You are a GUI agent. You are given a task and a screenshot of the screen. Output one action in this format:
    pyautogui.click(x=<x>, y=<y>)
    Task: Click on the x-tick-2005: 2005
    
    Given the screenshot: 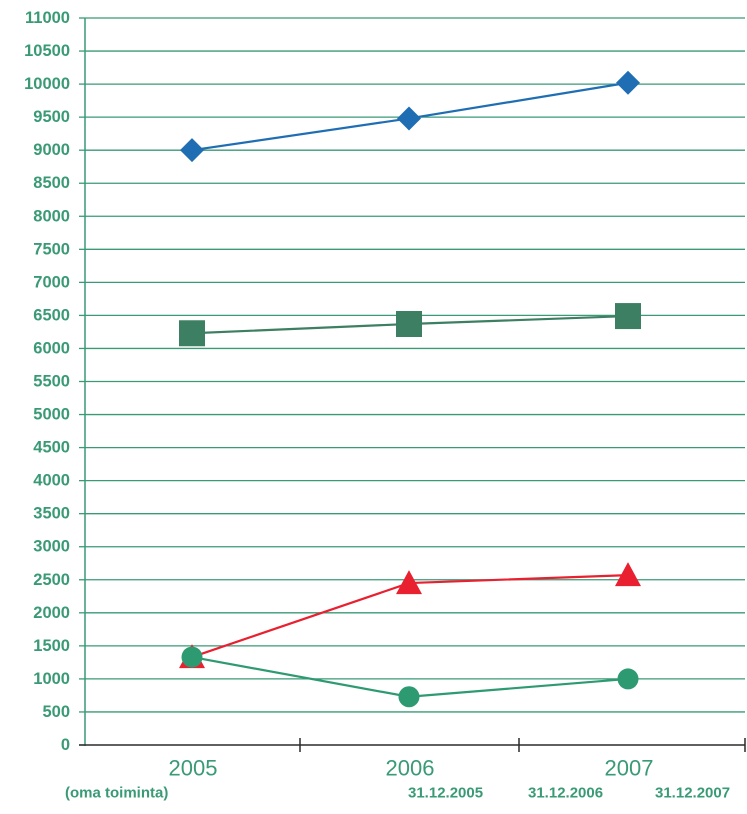 What is the action you would take?
    pyautogui.click(x=193, y=768)
    